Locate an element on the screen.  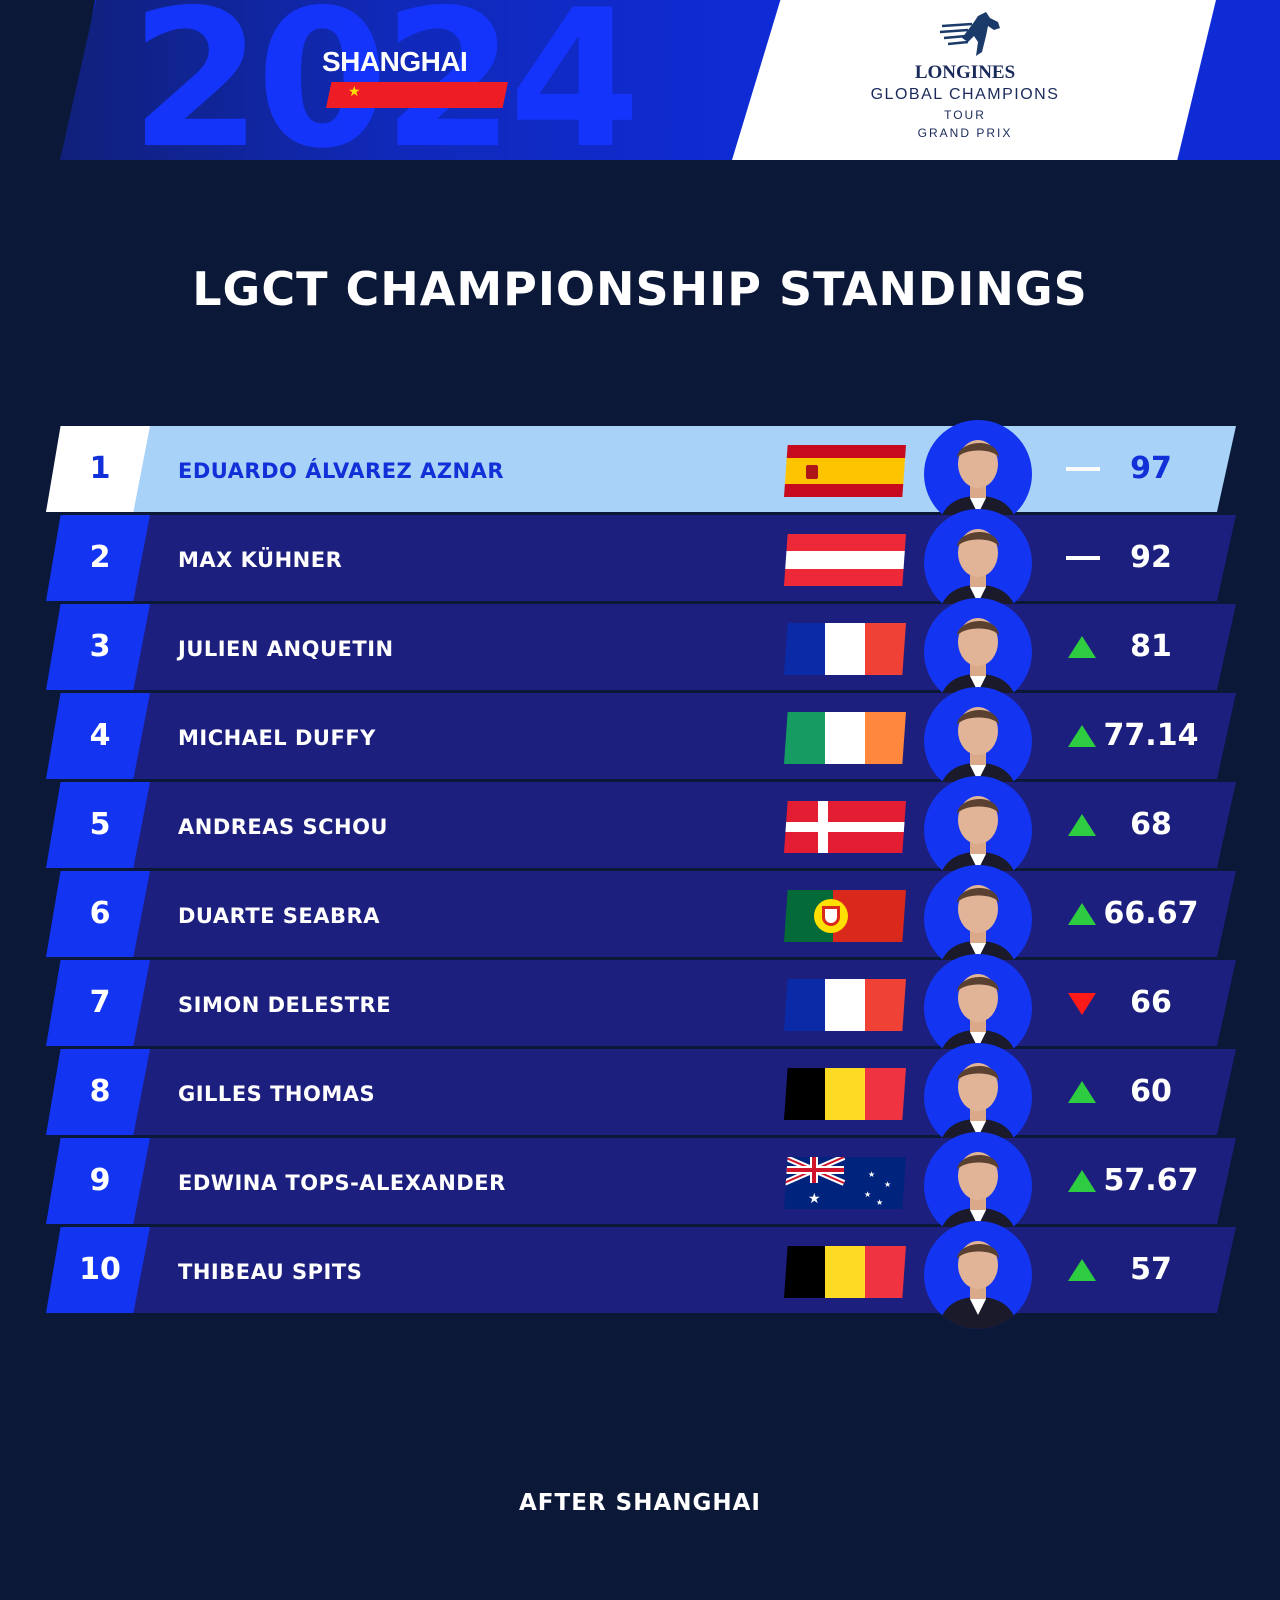
footer-note: AFTER SHANGHAI is located at coordinates (640, 1503).